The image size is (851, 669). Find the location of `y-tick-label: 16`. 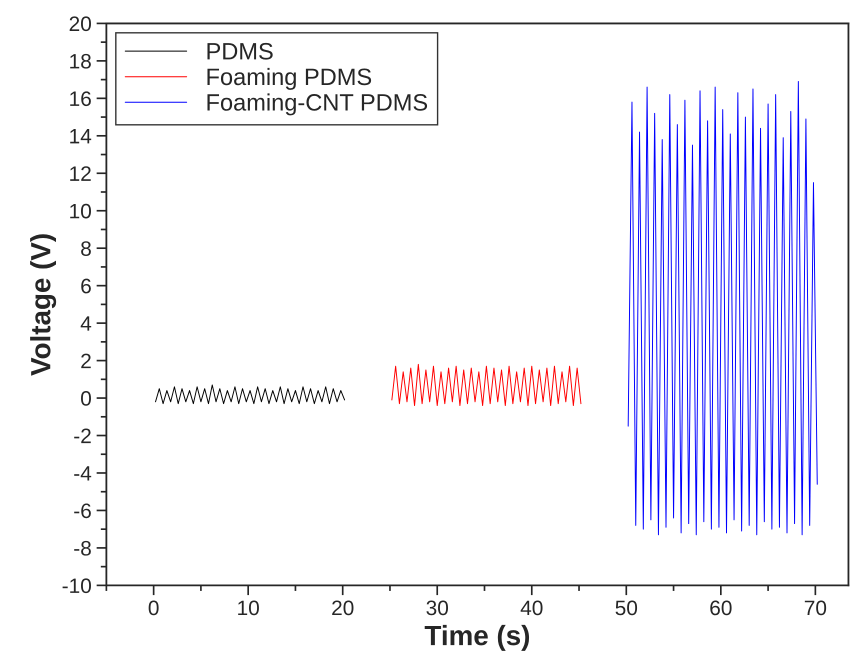

y-tick-label: 16 is located at coordinates (80, 98).